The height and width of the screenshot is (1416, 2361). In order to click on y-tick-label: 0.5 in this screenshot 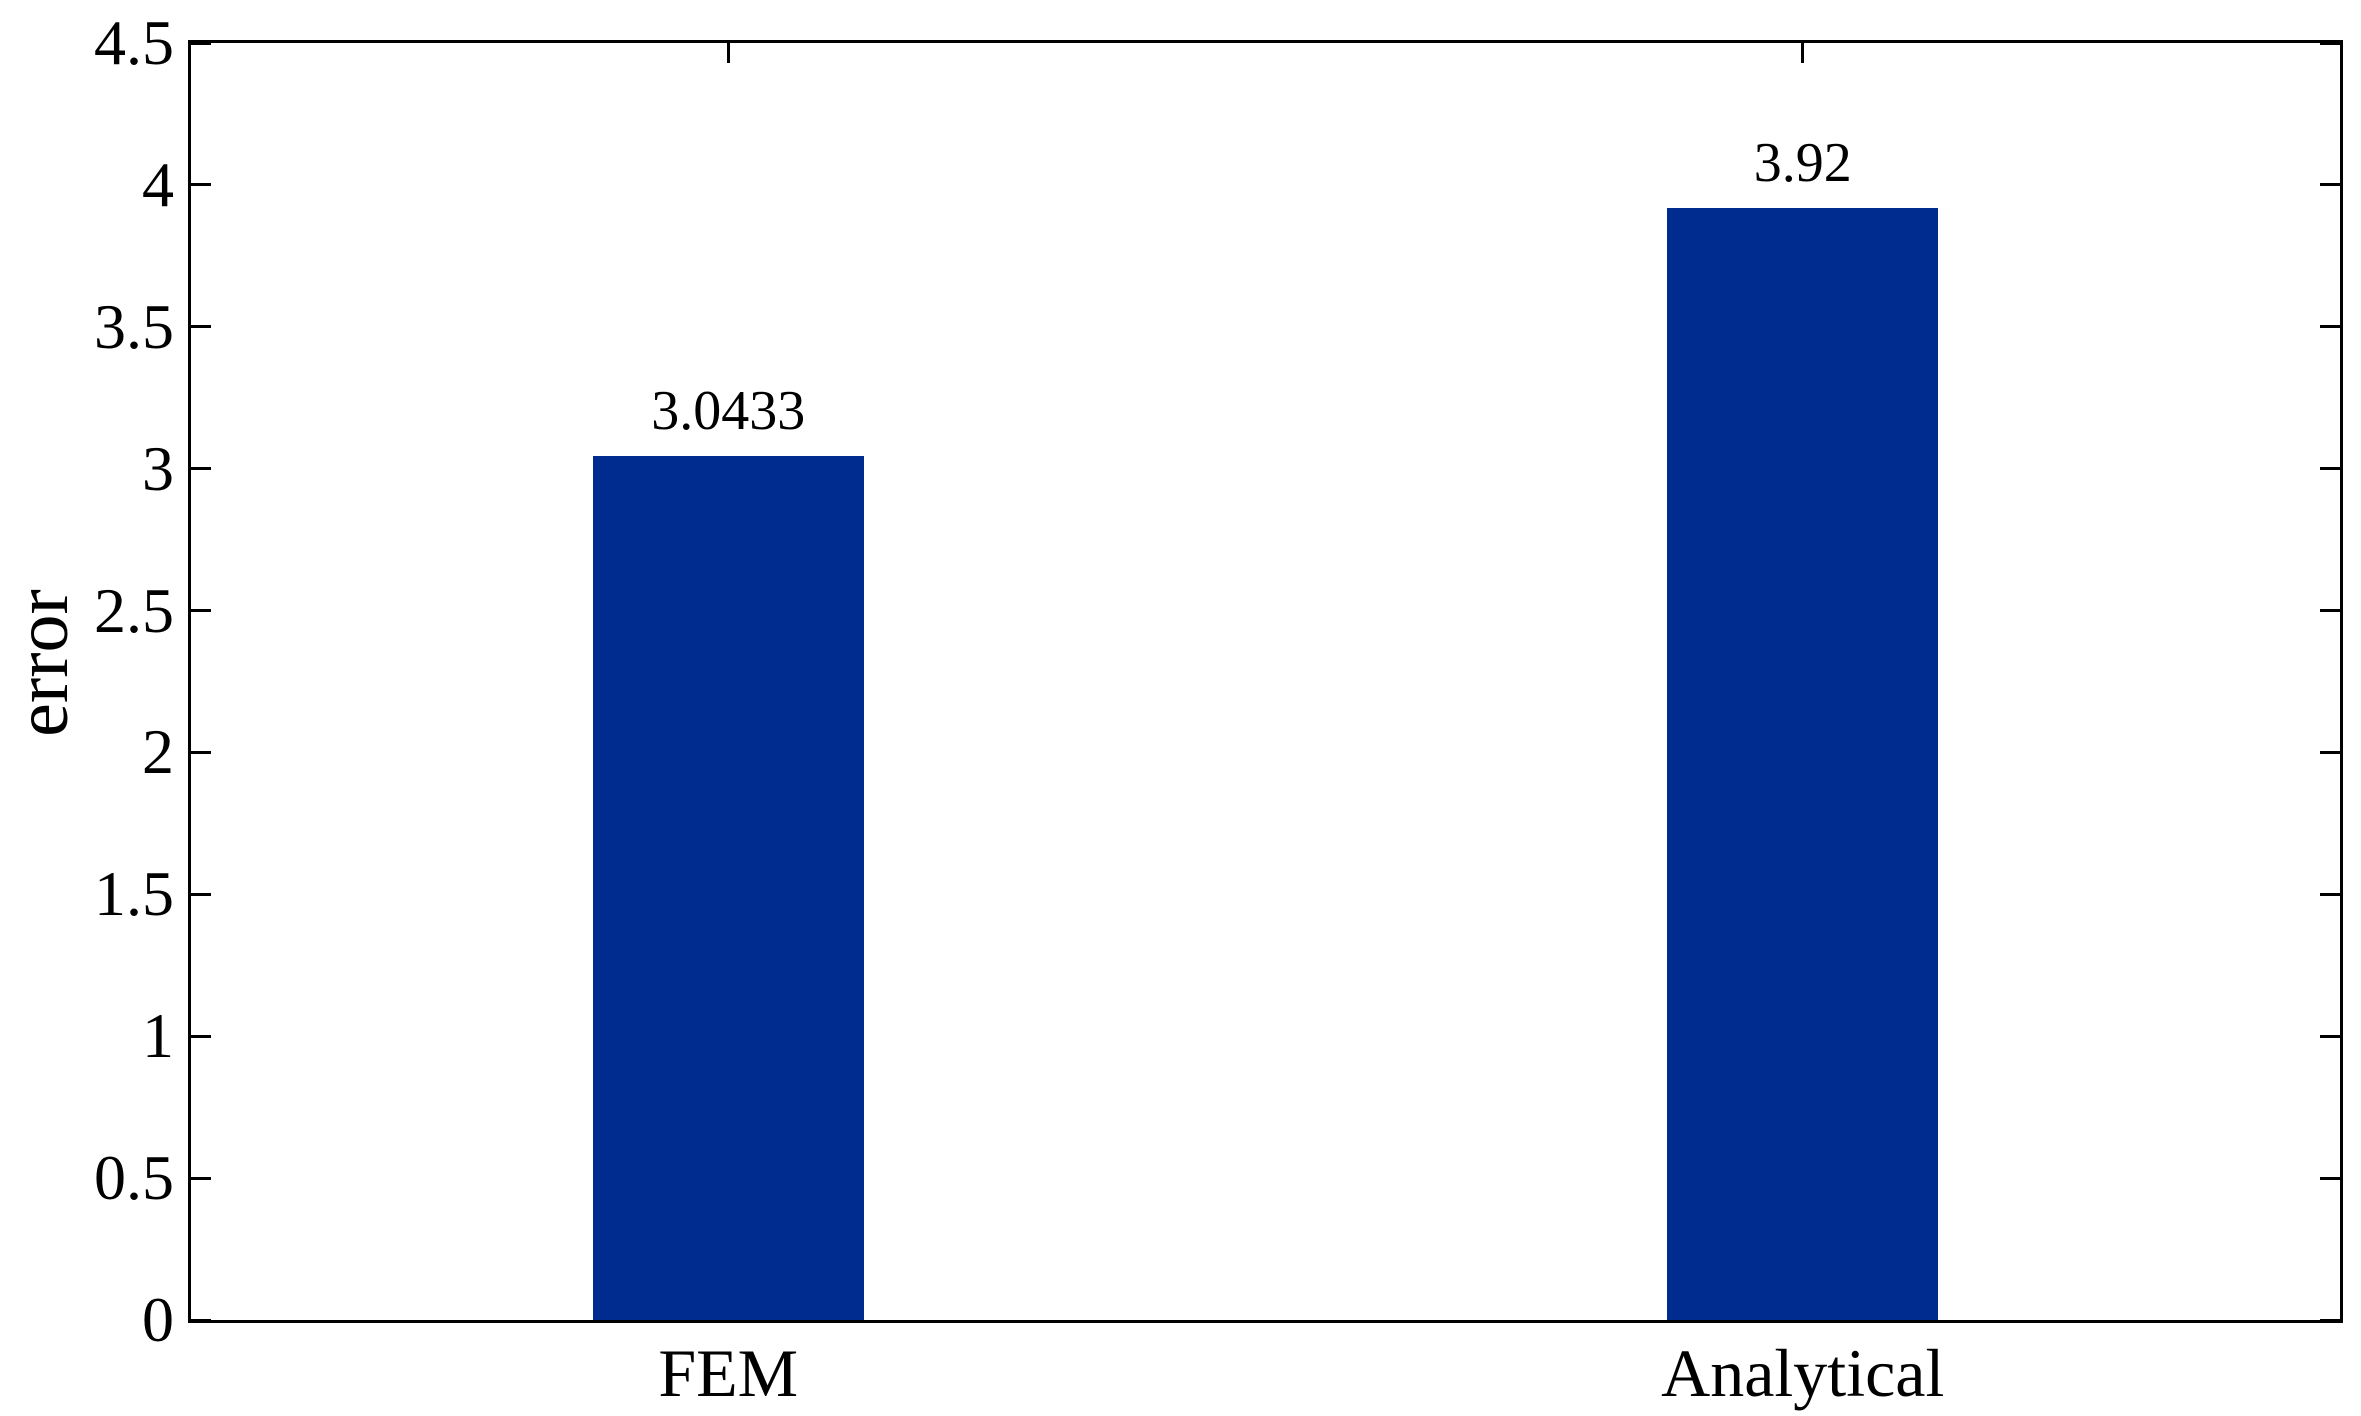, I will do `click(134, 1178)`.